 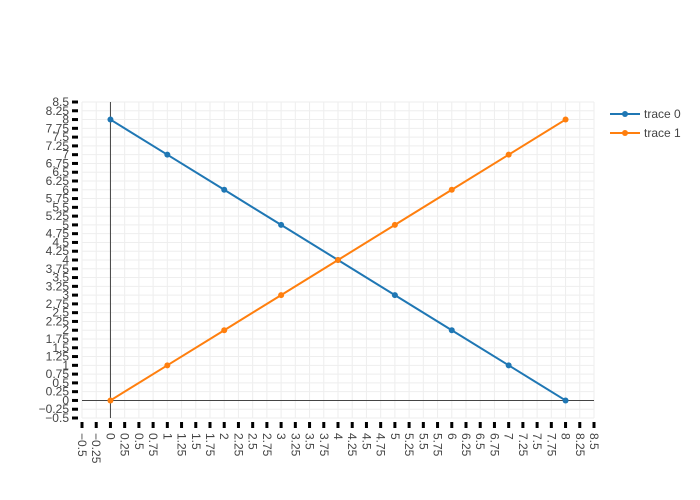 What do you see at coordinates (60, 172) in the screenshot?
I see `y-tick-label: 6.5` at bounding box center [60, 172].